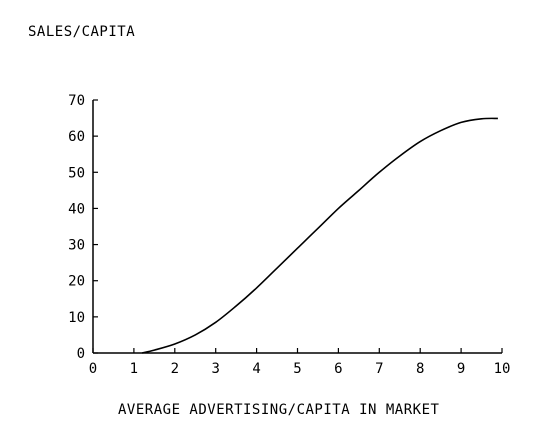  Describe the element at coordinates (76, 318) in the screenshot. I see `y-tick-label: 10` at that location.